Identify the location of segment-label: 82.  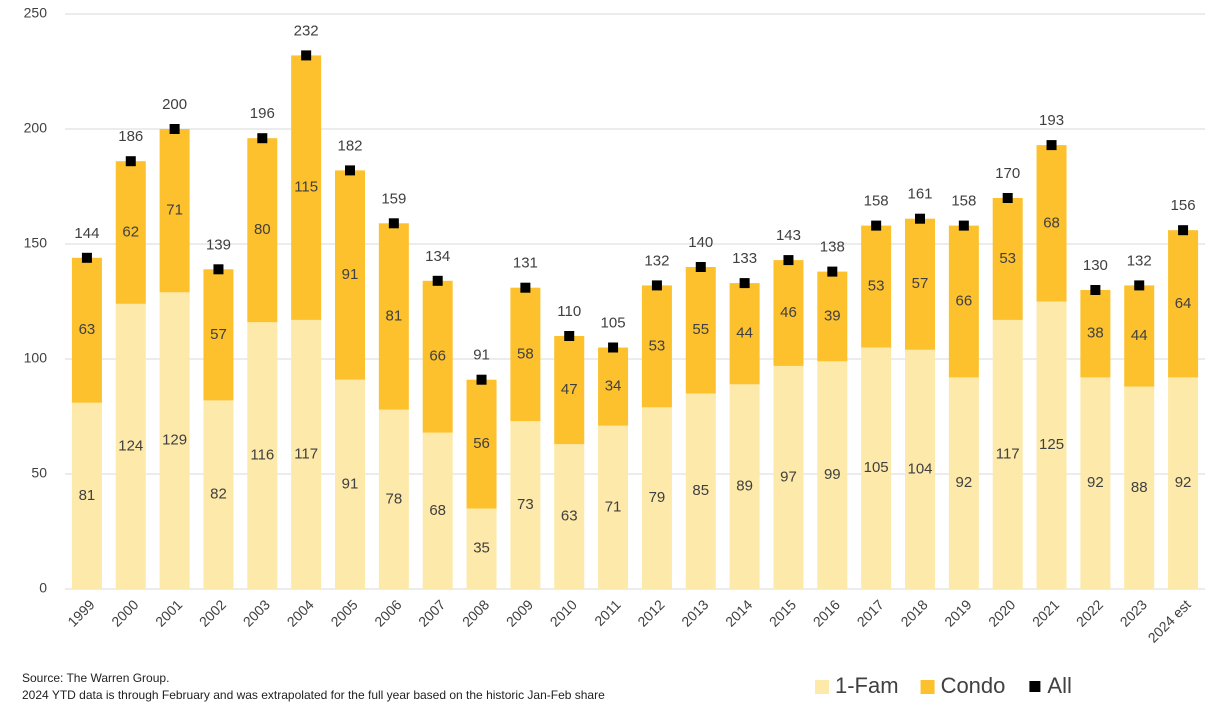
(218, 494).